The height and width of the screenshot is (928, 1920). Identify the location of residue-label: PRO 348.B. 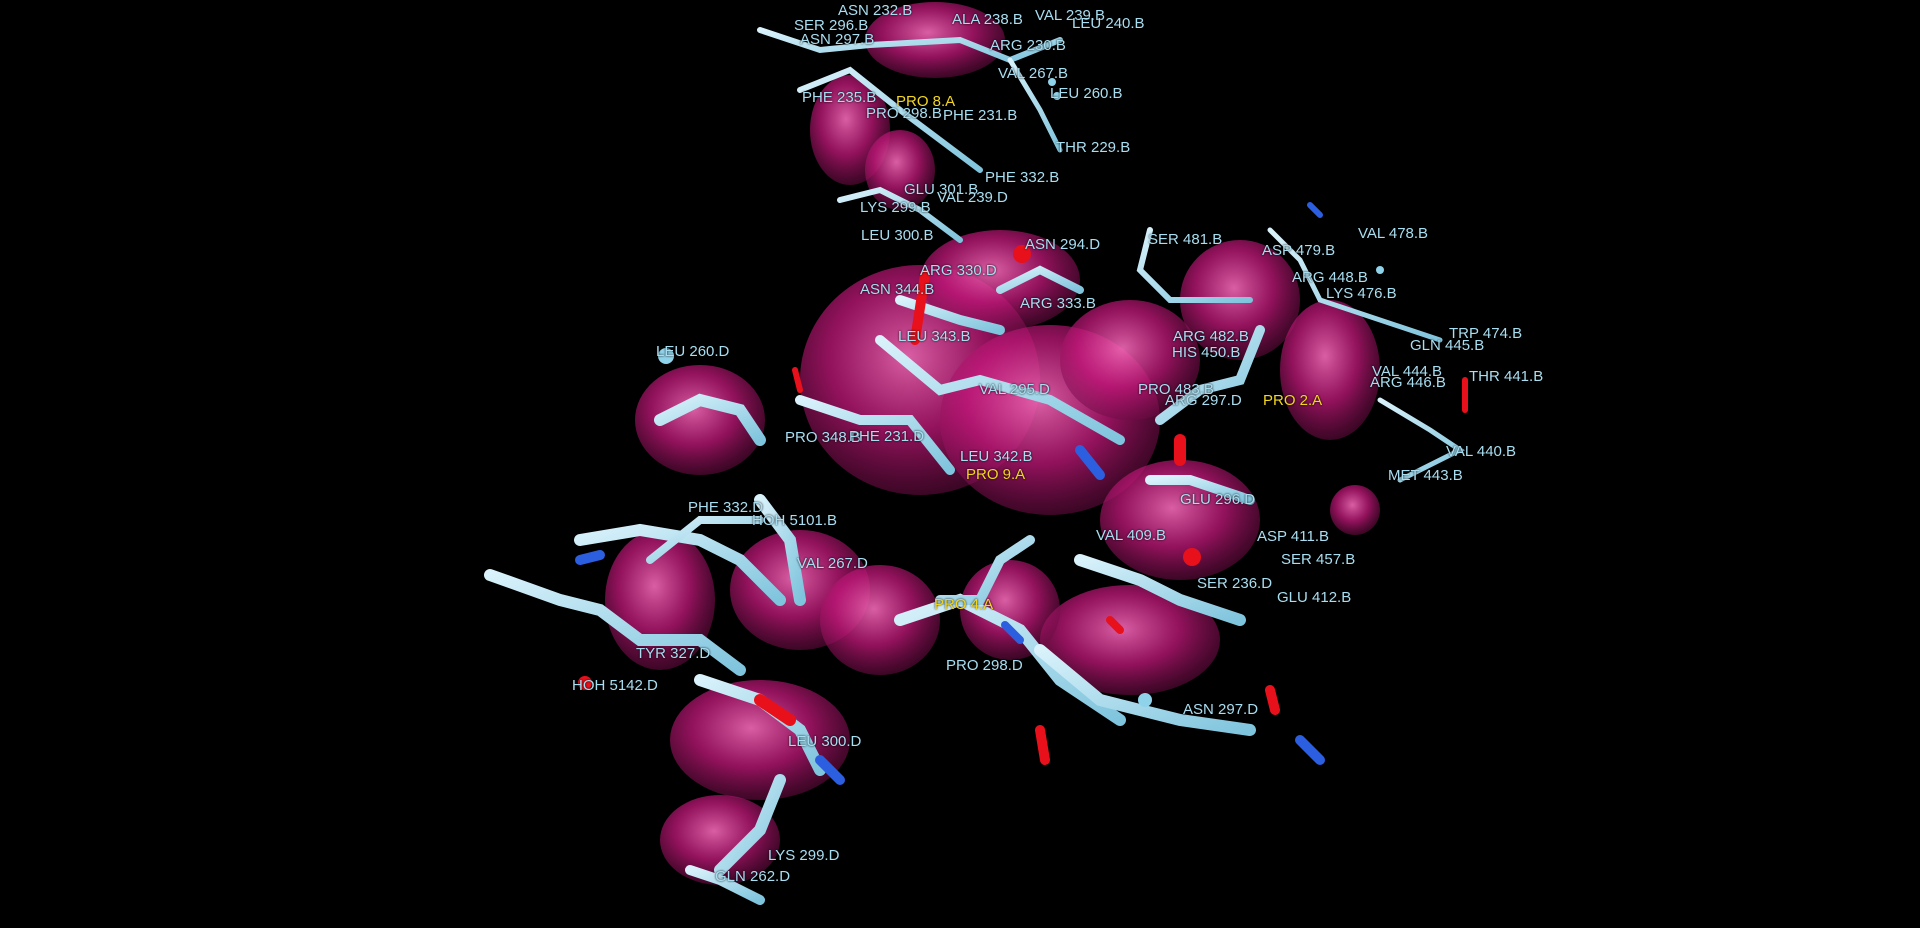
(823, 437).